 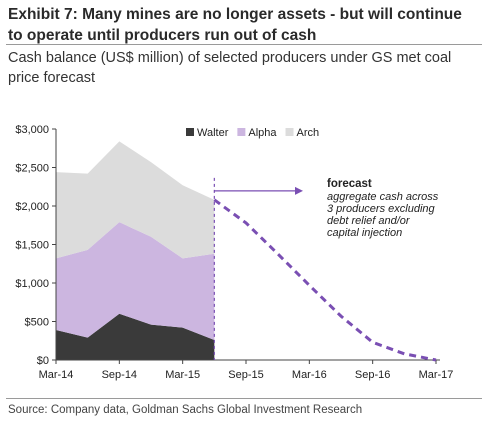 I want to click on legend-label-alpha: Alpha, so click(x=262, y=133).